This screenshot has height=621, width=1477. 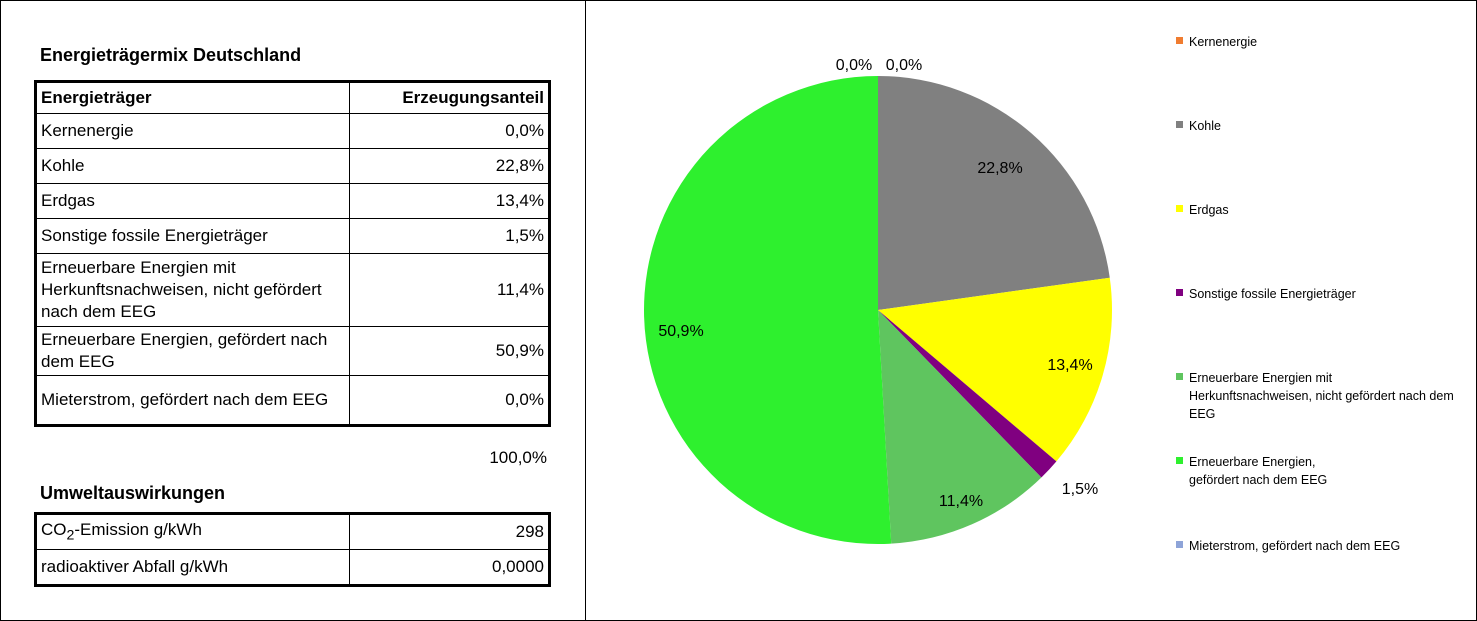 I want to click on table-header-row: Energieträger Erzeugungsanteil, so click(x=292, y=97).